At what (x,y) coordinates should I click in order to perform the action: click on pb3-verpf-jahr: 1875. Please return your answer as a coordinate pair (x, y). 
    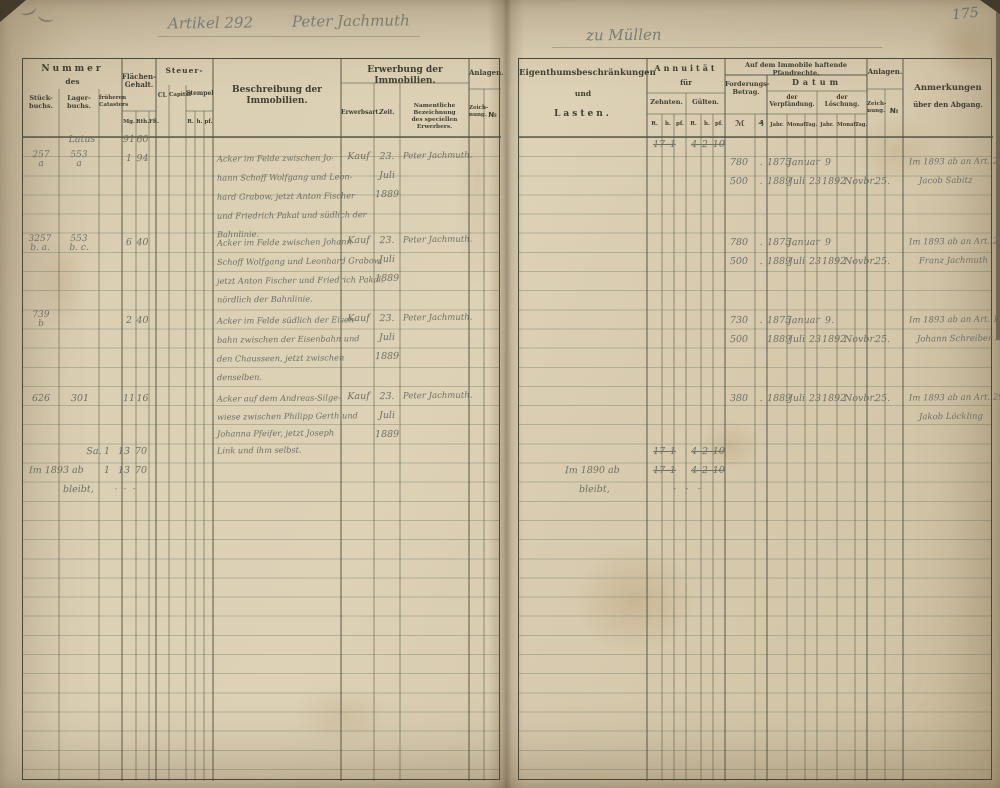
    Looking at the image, I should click on (779, 320).